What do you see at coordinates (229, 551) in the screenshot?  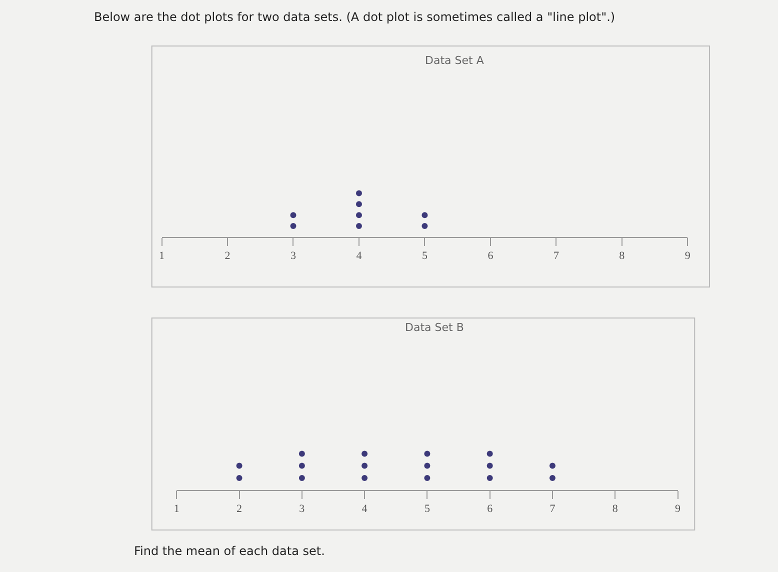 I see `text: Find the mean of each data set.` at bounding box center [229, 551].